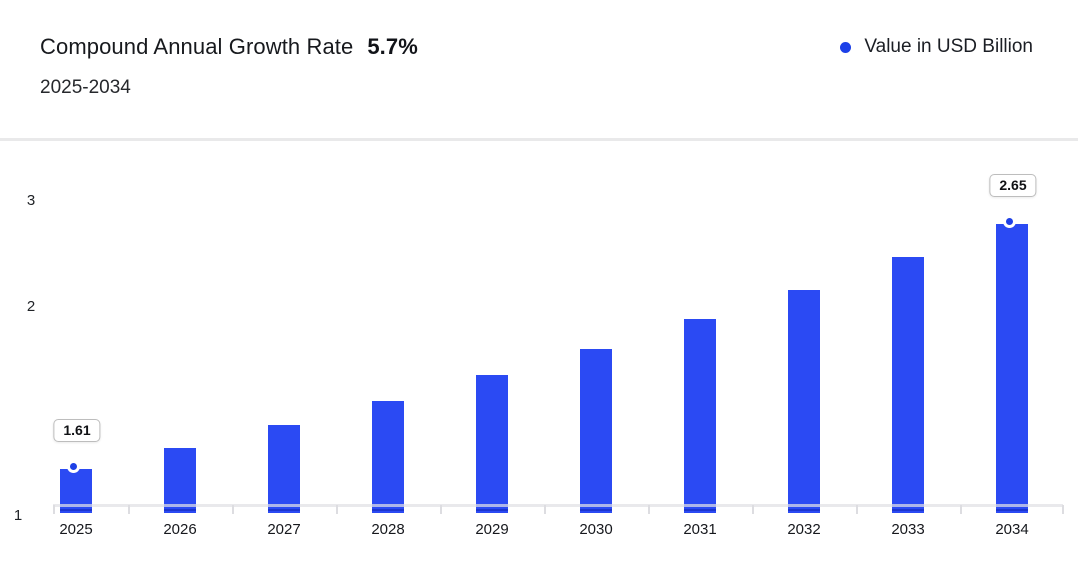 The height and width of the screenshot is (565, 1078). What do you see at coordinates (76, 529) in the screenshot?
I see `x-axis-label-2025: 2025` at bounding box center [76, 529].